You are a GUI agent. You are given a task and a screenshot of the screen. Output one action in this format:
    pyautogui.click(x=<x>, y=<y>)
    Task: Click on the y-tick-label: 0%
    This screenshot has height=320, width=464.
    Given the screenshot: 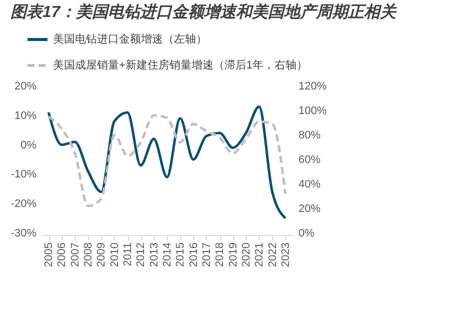 What is the action you would take?
    pyautogui.click(x=28, y=145)
    